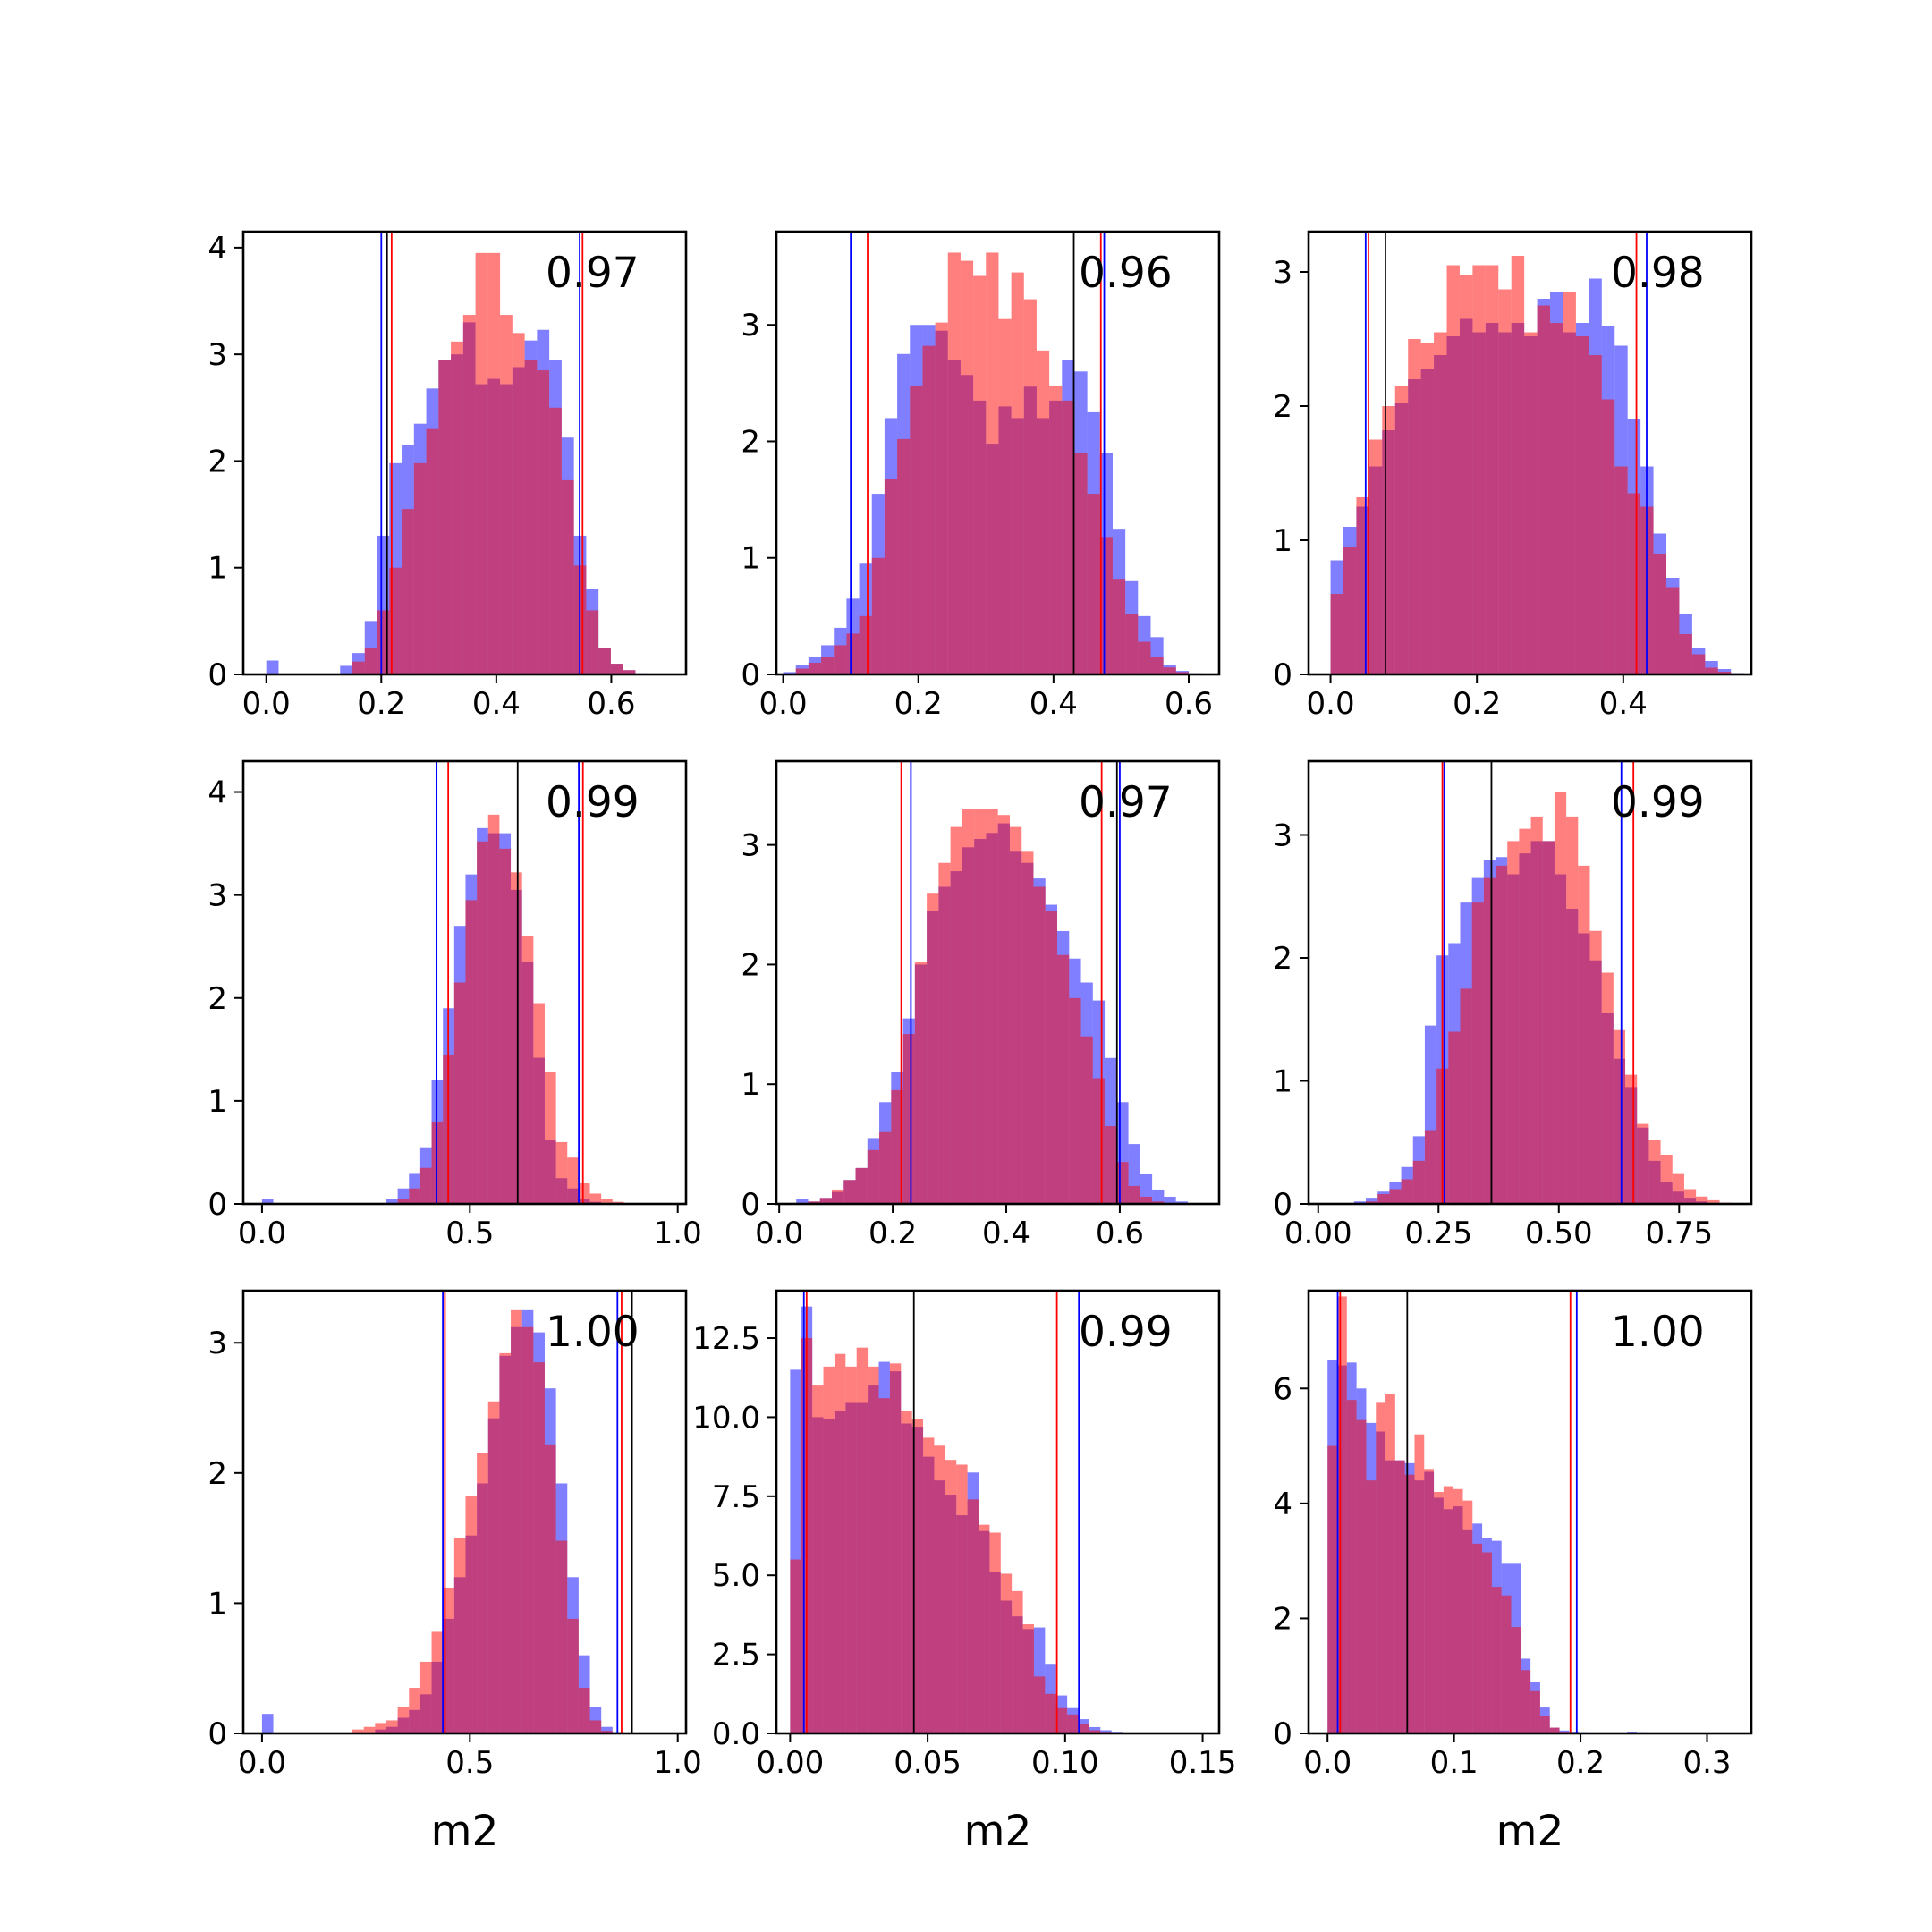 The image size is (1932, 1932). I want to click on y-tick-label: 4, so click(217, 793).